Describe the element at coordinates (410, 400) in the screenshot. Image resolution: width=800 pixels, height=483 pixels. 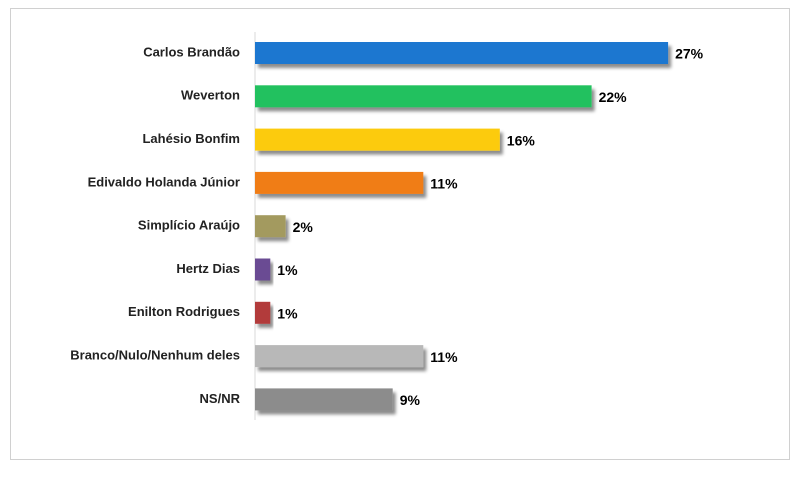
I see `value-label: 9%` at that location.